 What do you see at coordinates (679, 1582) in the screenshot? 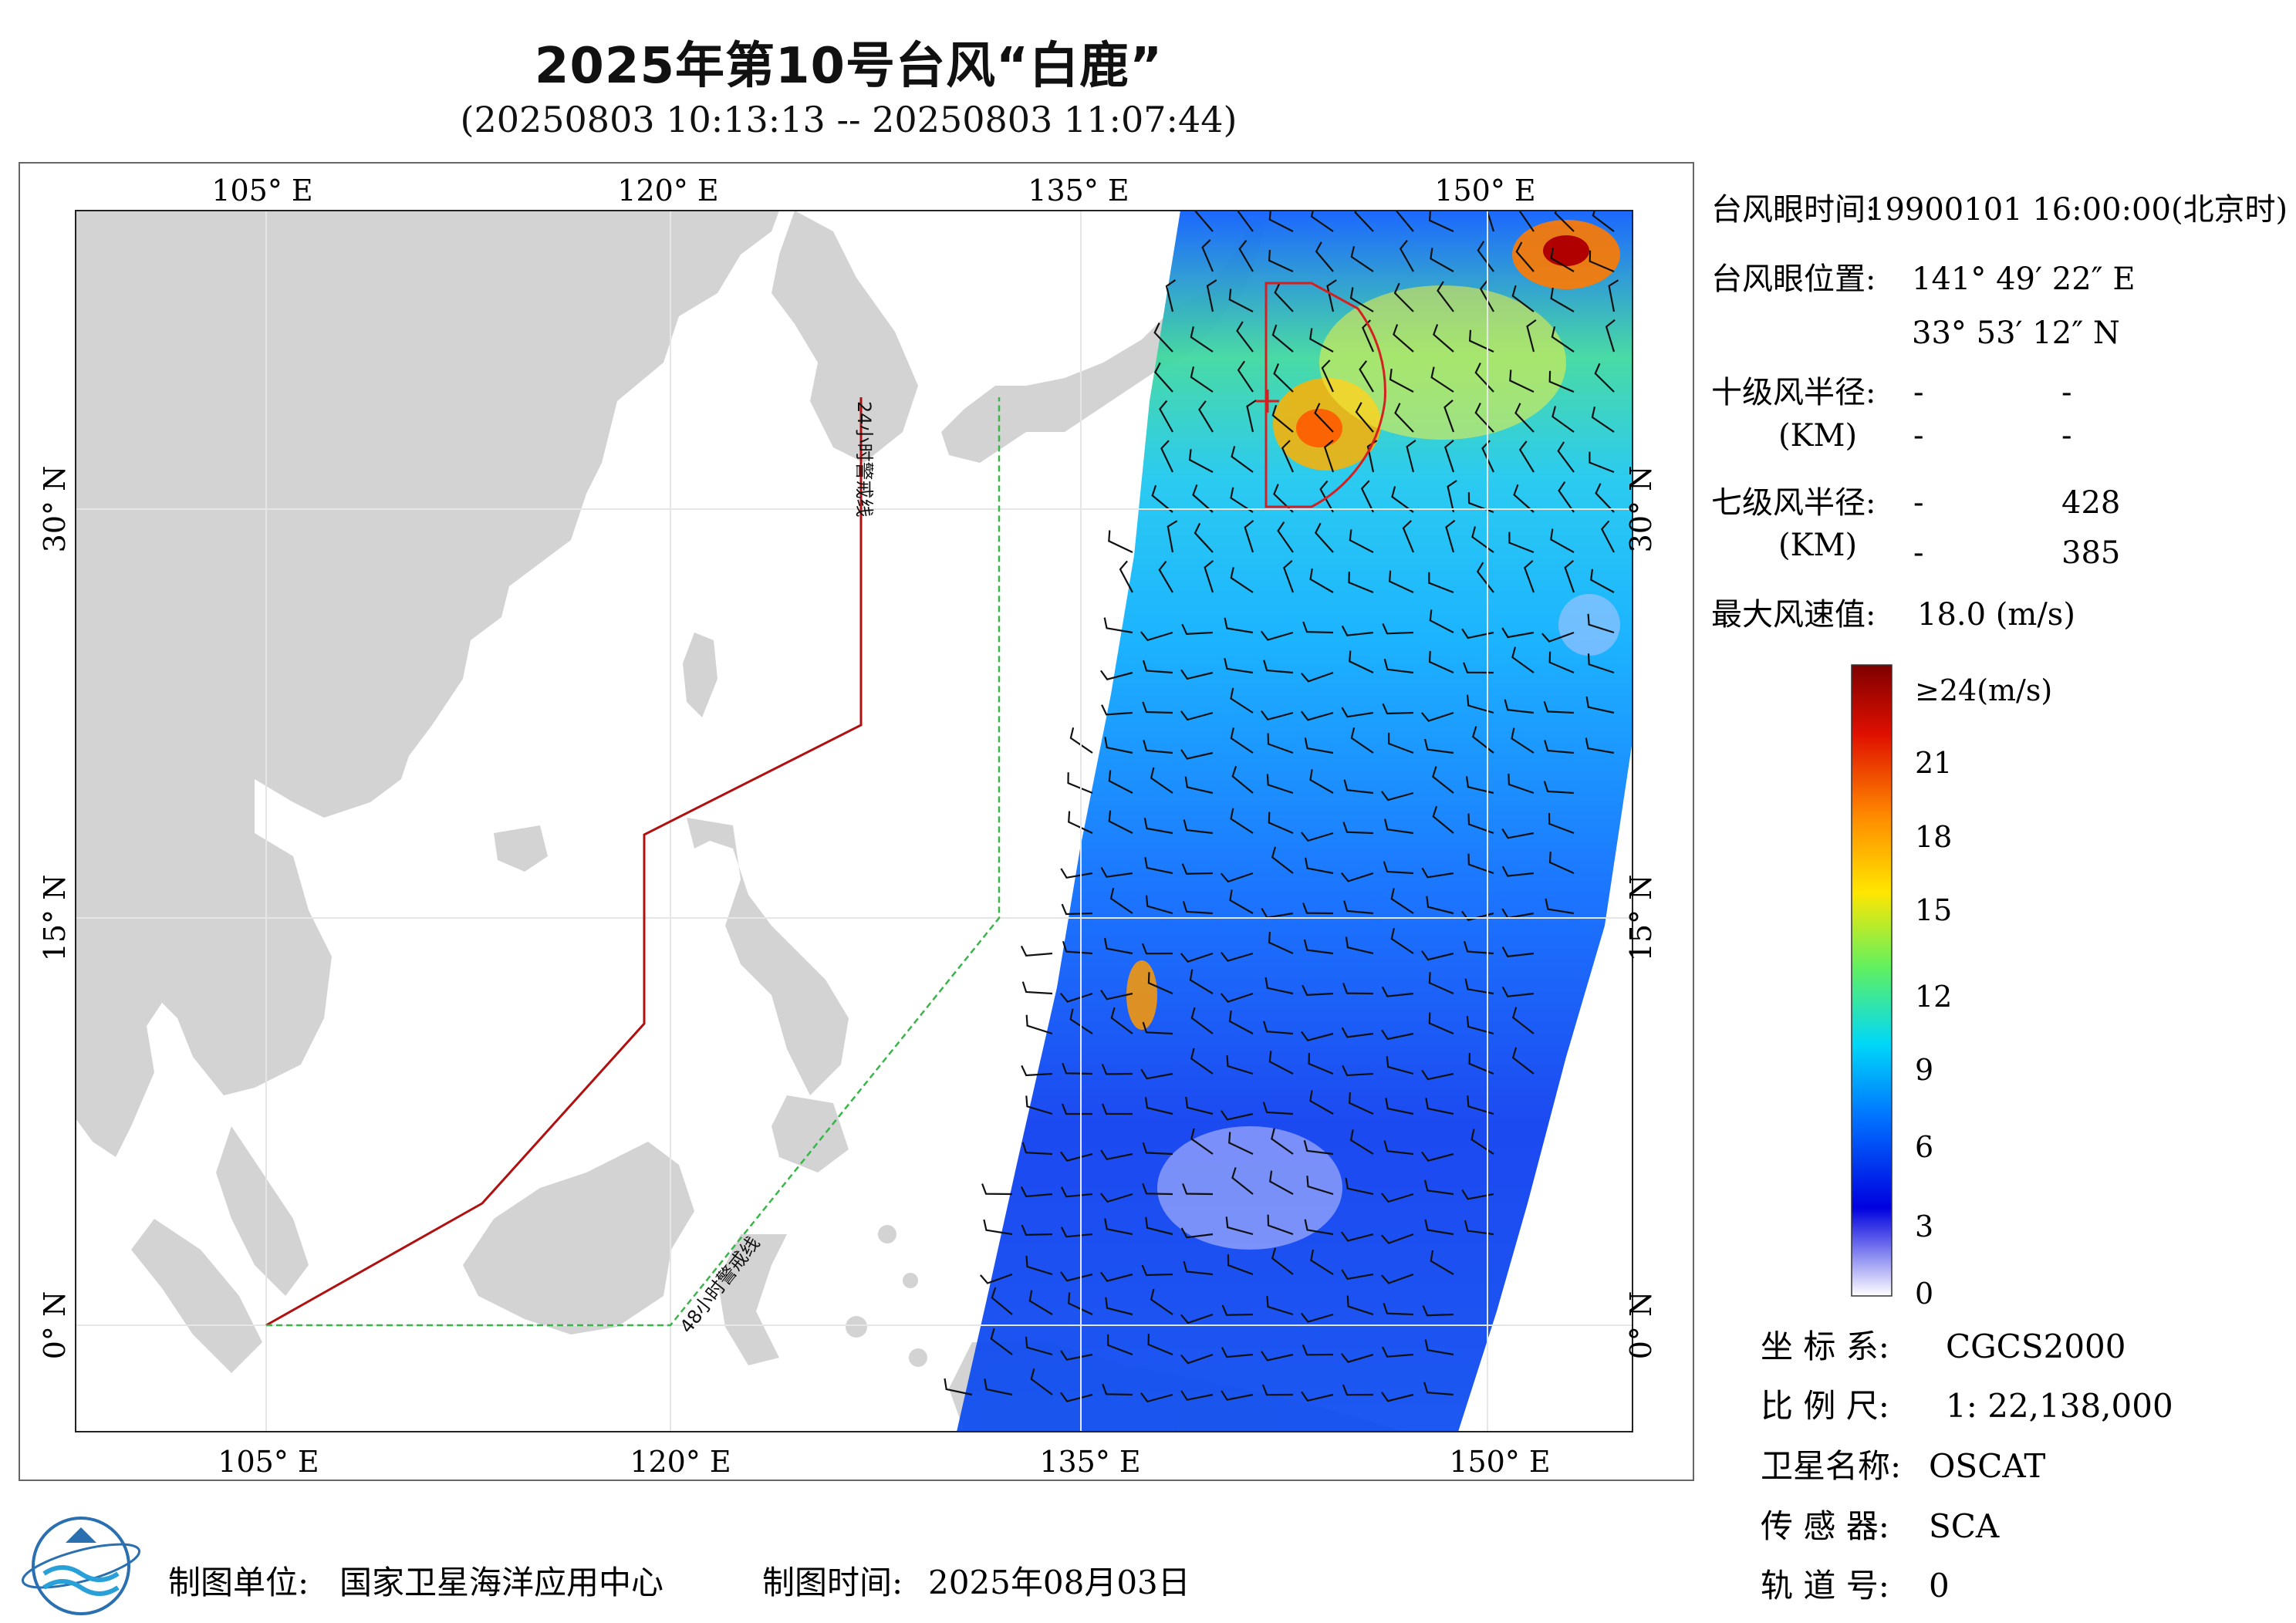
I see `footer: 制图单位: 国家卫星海洋应用中心 制图时间: 2025年08月03日` at bounding box center [679, 1582].